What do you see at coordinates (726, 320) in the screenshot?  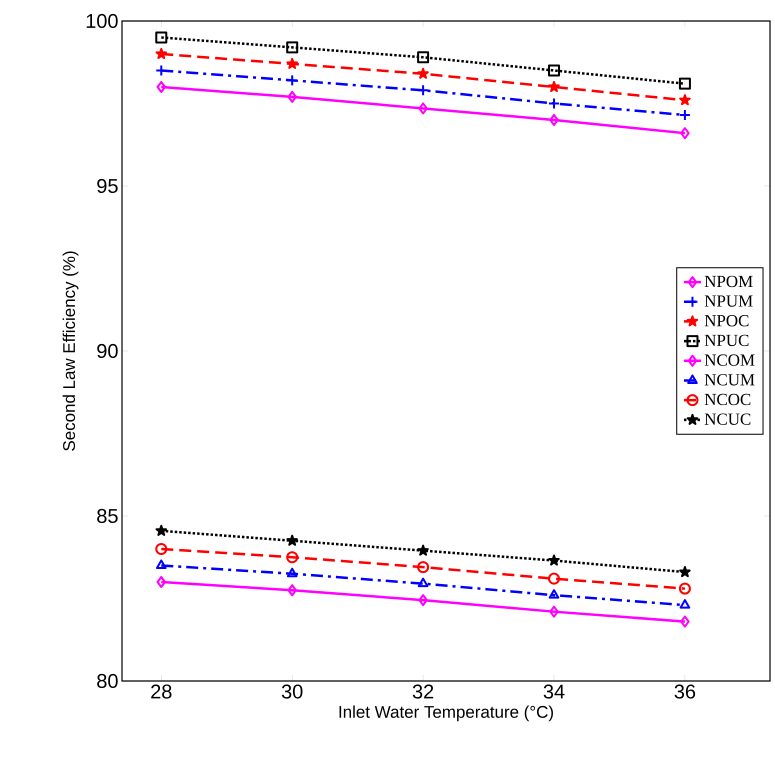 I see `legend-label: NPOC` at bounding box center [726, 320].